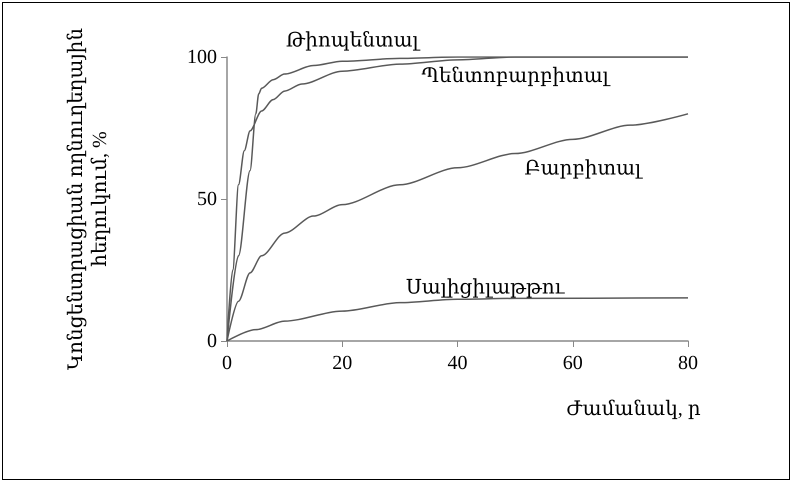 The width and height of the screenshot is (794, 484). What do you see at coordinates (572, 363) in the screenshot?
I see `x-tick-label: 60` at bounding box center [572, 363].